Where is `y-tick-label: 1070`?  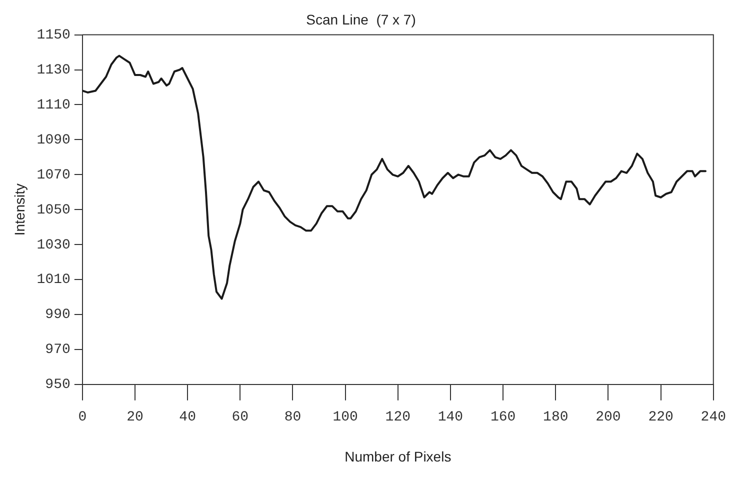
y-tick-label: 1070 is located at coordinates (53, 175).